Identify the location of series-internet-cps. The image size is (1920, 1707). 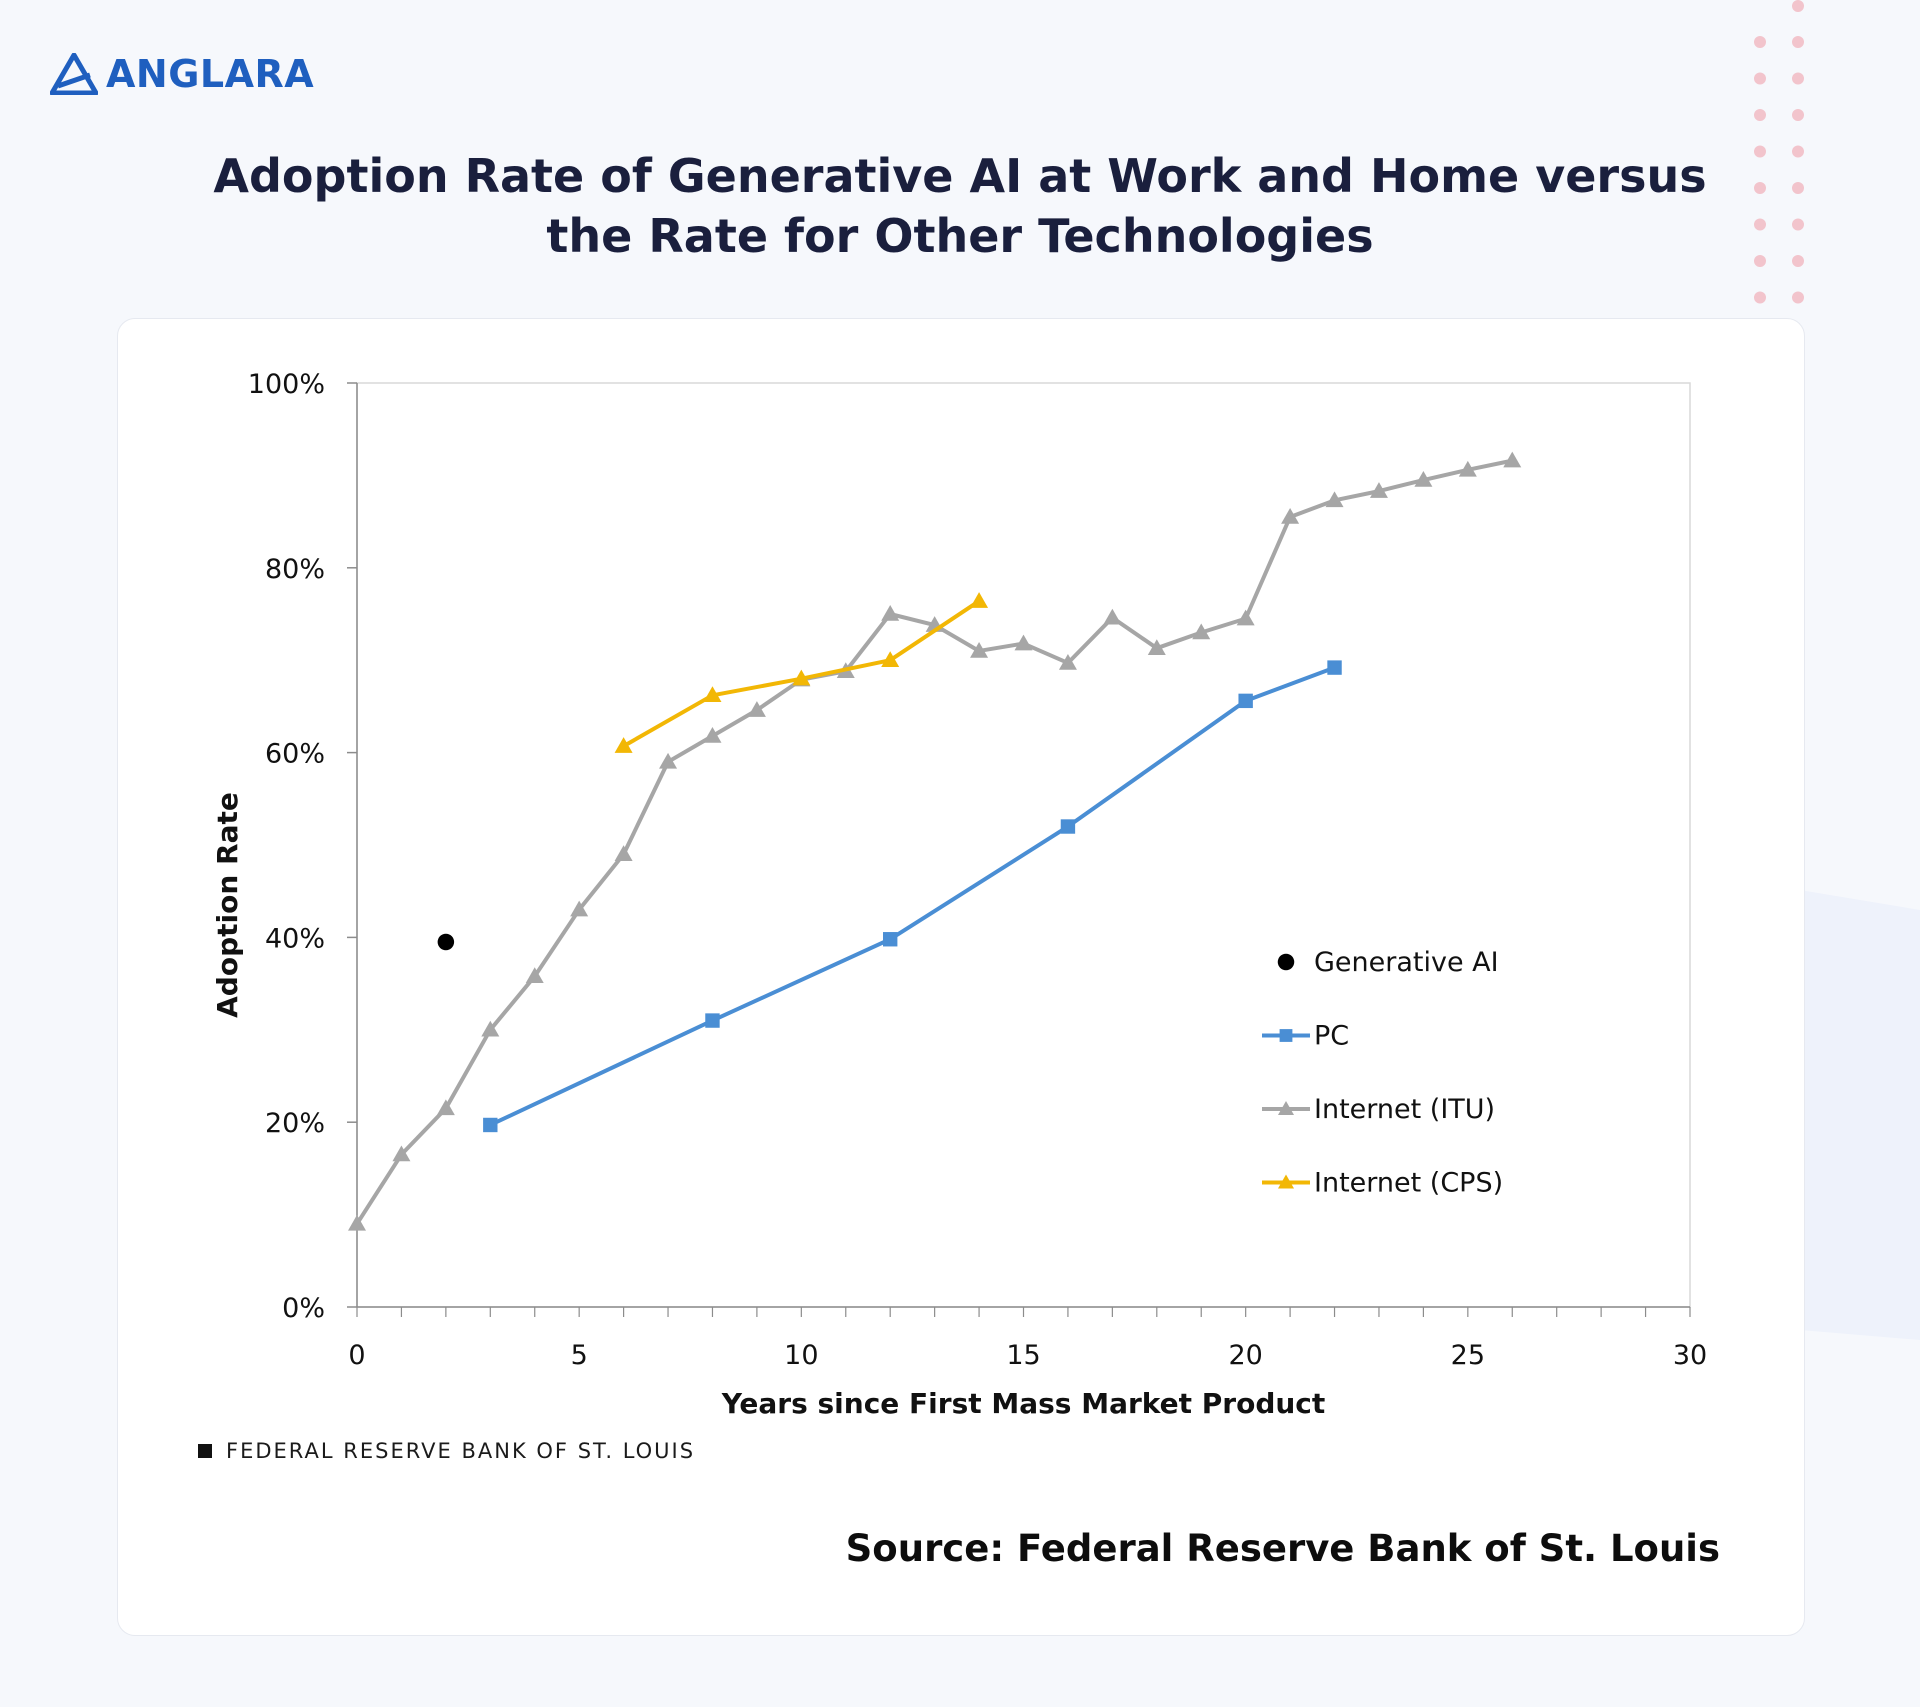
(801, 672).